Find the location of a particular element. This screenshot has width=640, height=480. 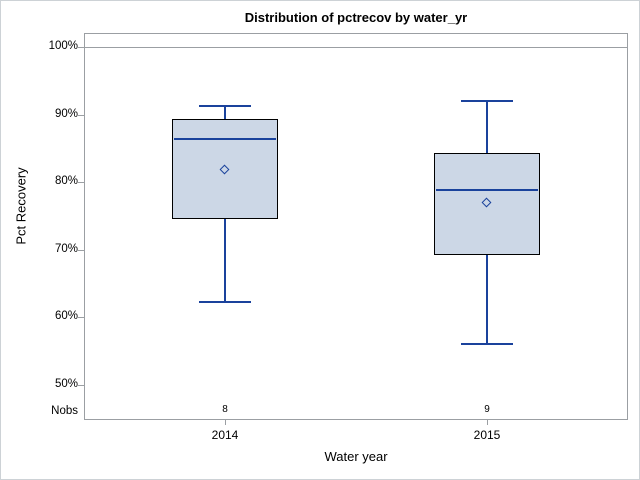

y-axis-title: Pct Recovery is located at coordinates (21, 206).